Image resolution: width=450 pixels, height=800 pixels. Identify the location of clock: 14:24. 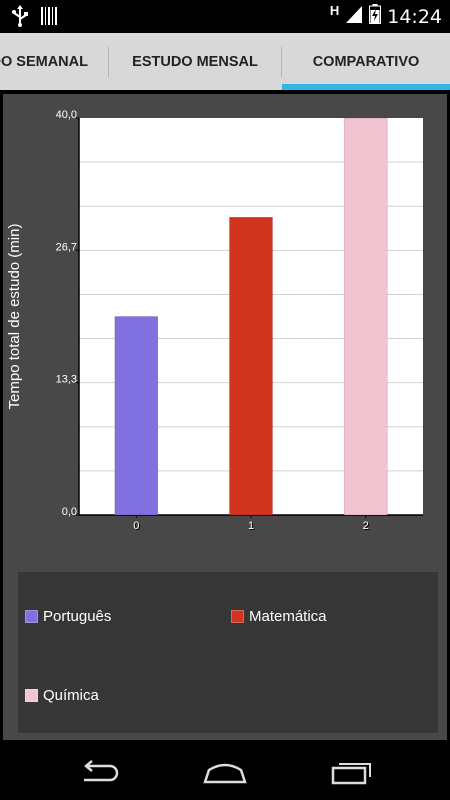
(414, 16).